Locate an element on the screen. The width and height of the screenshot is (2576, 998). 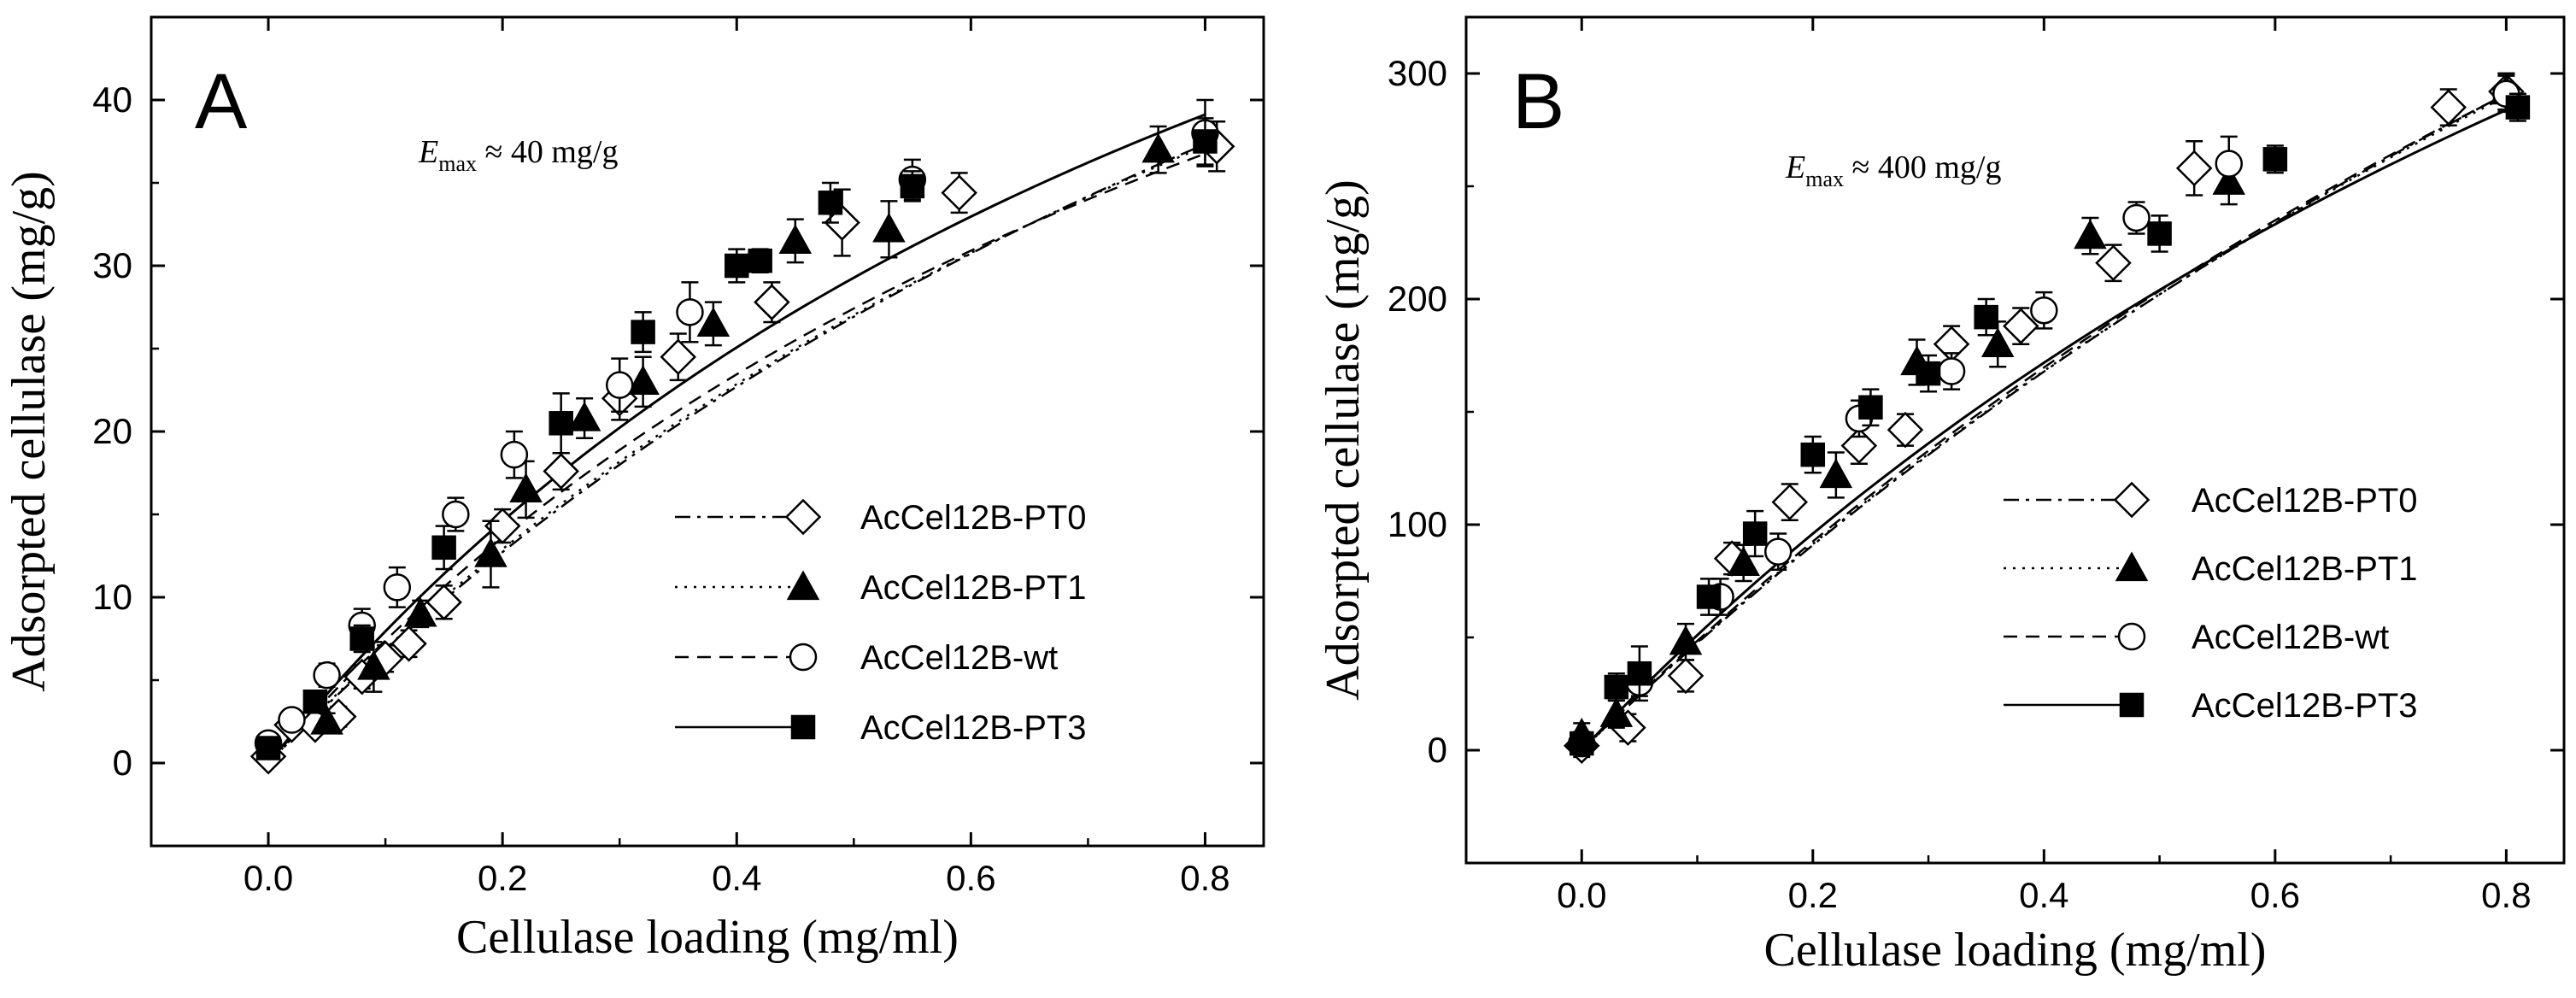
x-tick-label: 0.4 is located at coordinates (2043, 895).